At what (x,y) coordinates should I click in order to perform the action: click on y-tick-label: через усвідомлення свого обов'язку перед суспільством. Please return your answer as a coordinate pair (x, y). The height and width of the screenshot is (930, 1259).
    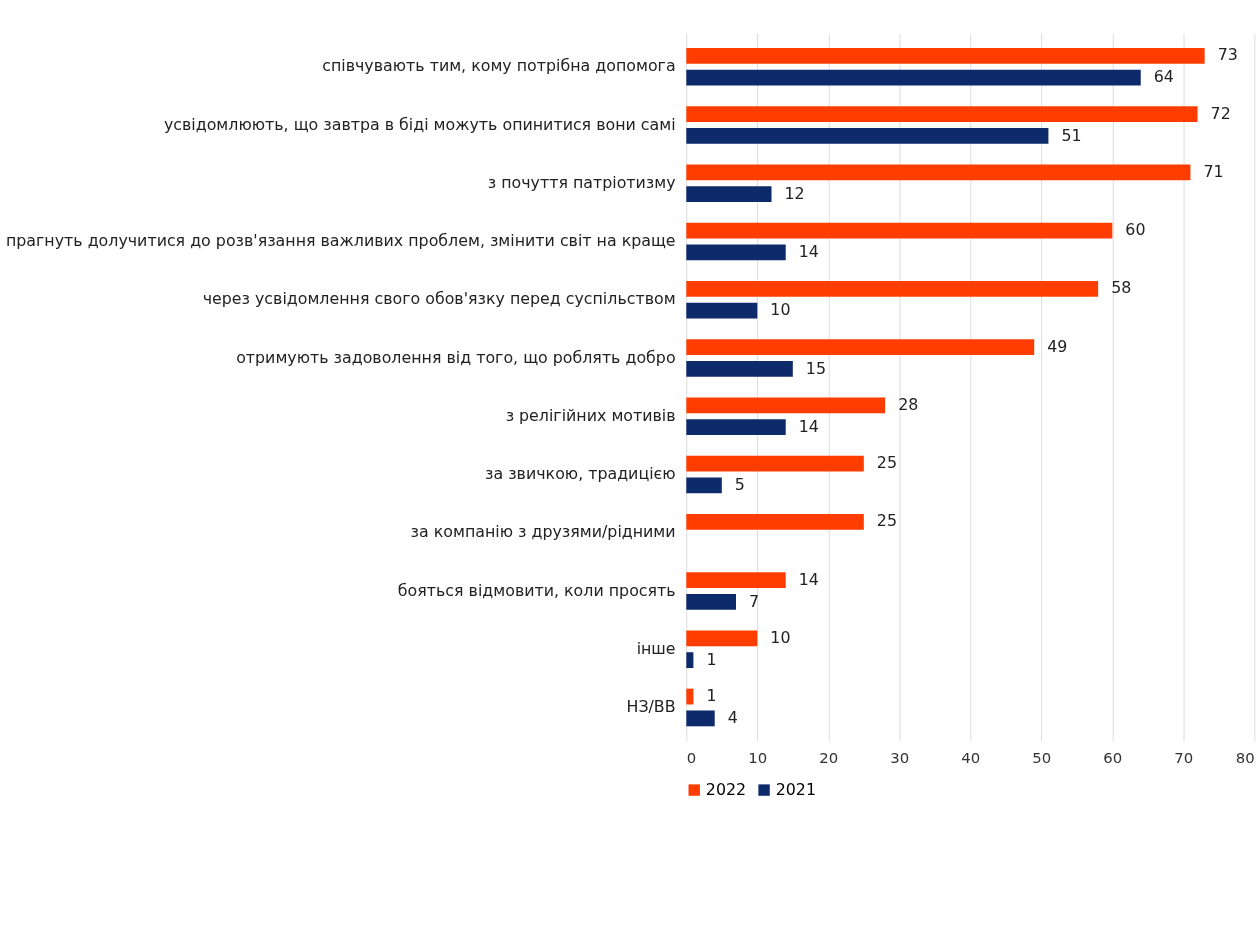
    Looking at the image, I should click on (439, 299).